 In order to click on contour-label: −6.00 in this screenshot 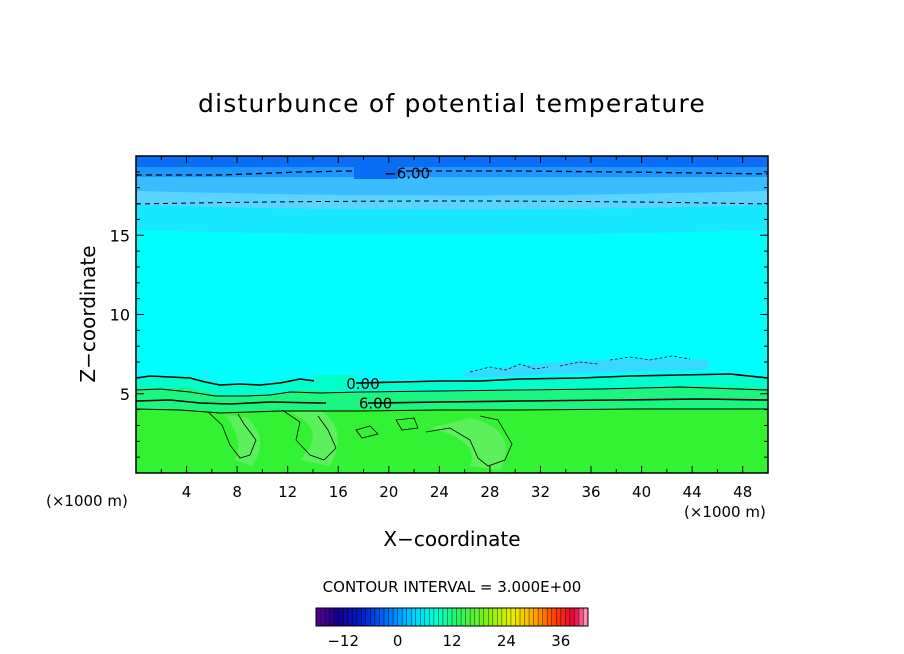, I will do `click(407, 173)`.